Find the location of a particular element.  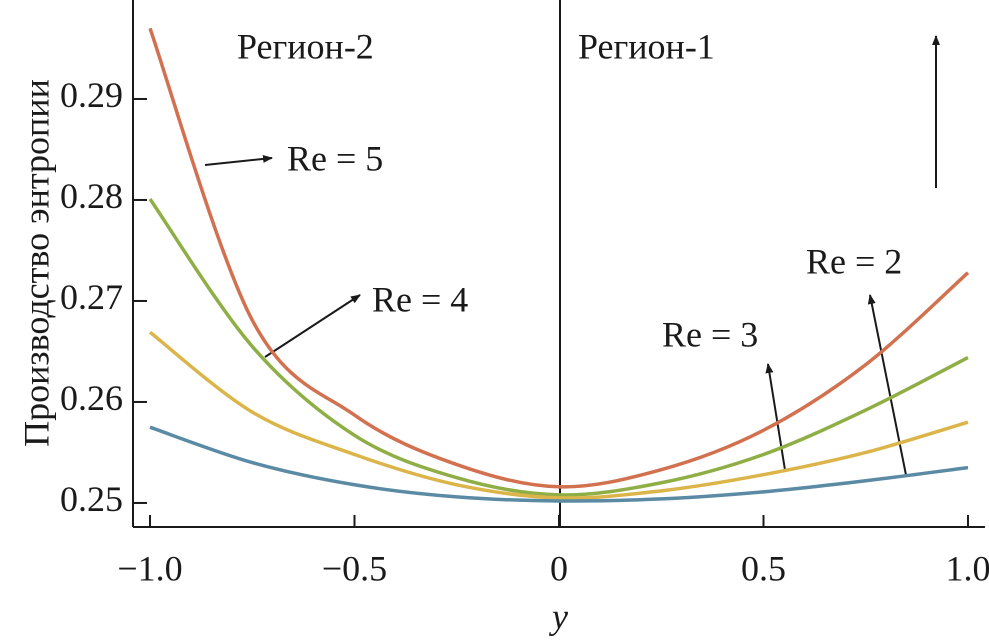

y-tick-label: 0.27 is located at coordinates (91, 297).